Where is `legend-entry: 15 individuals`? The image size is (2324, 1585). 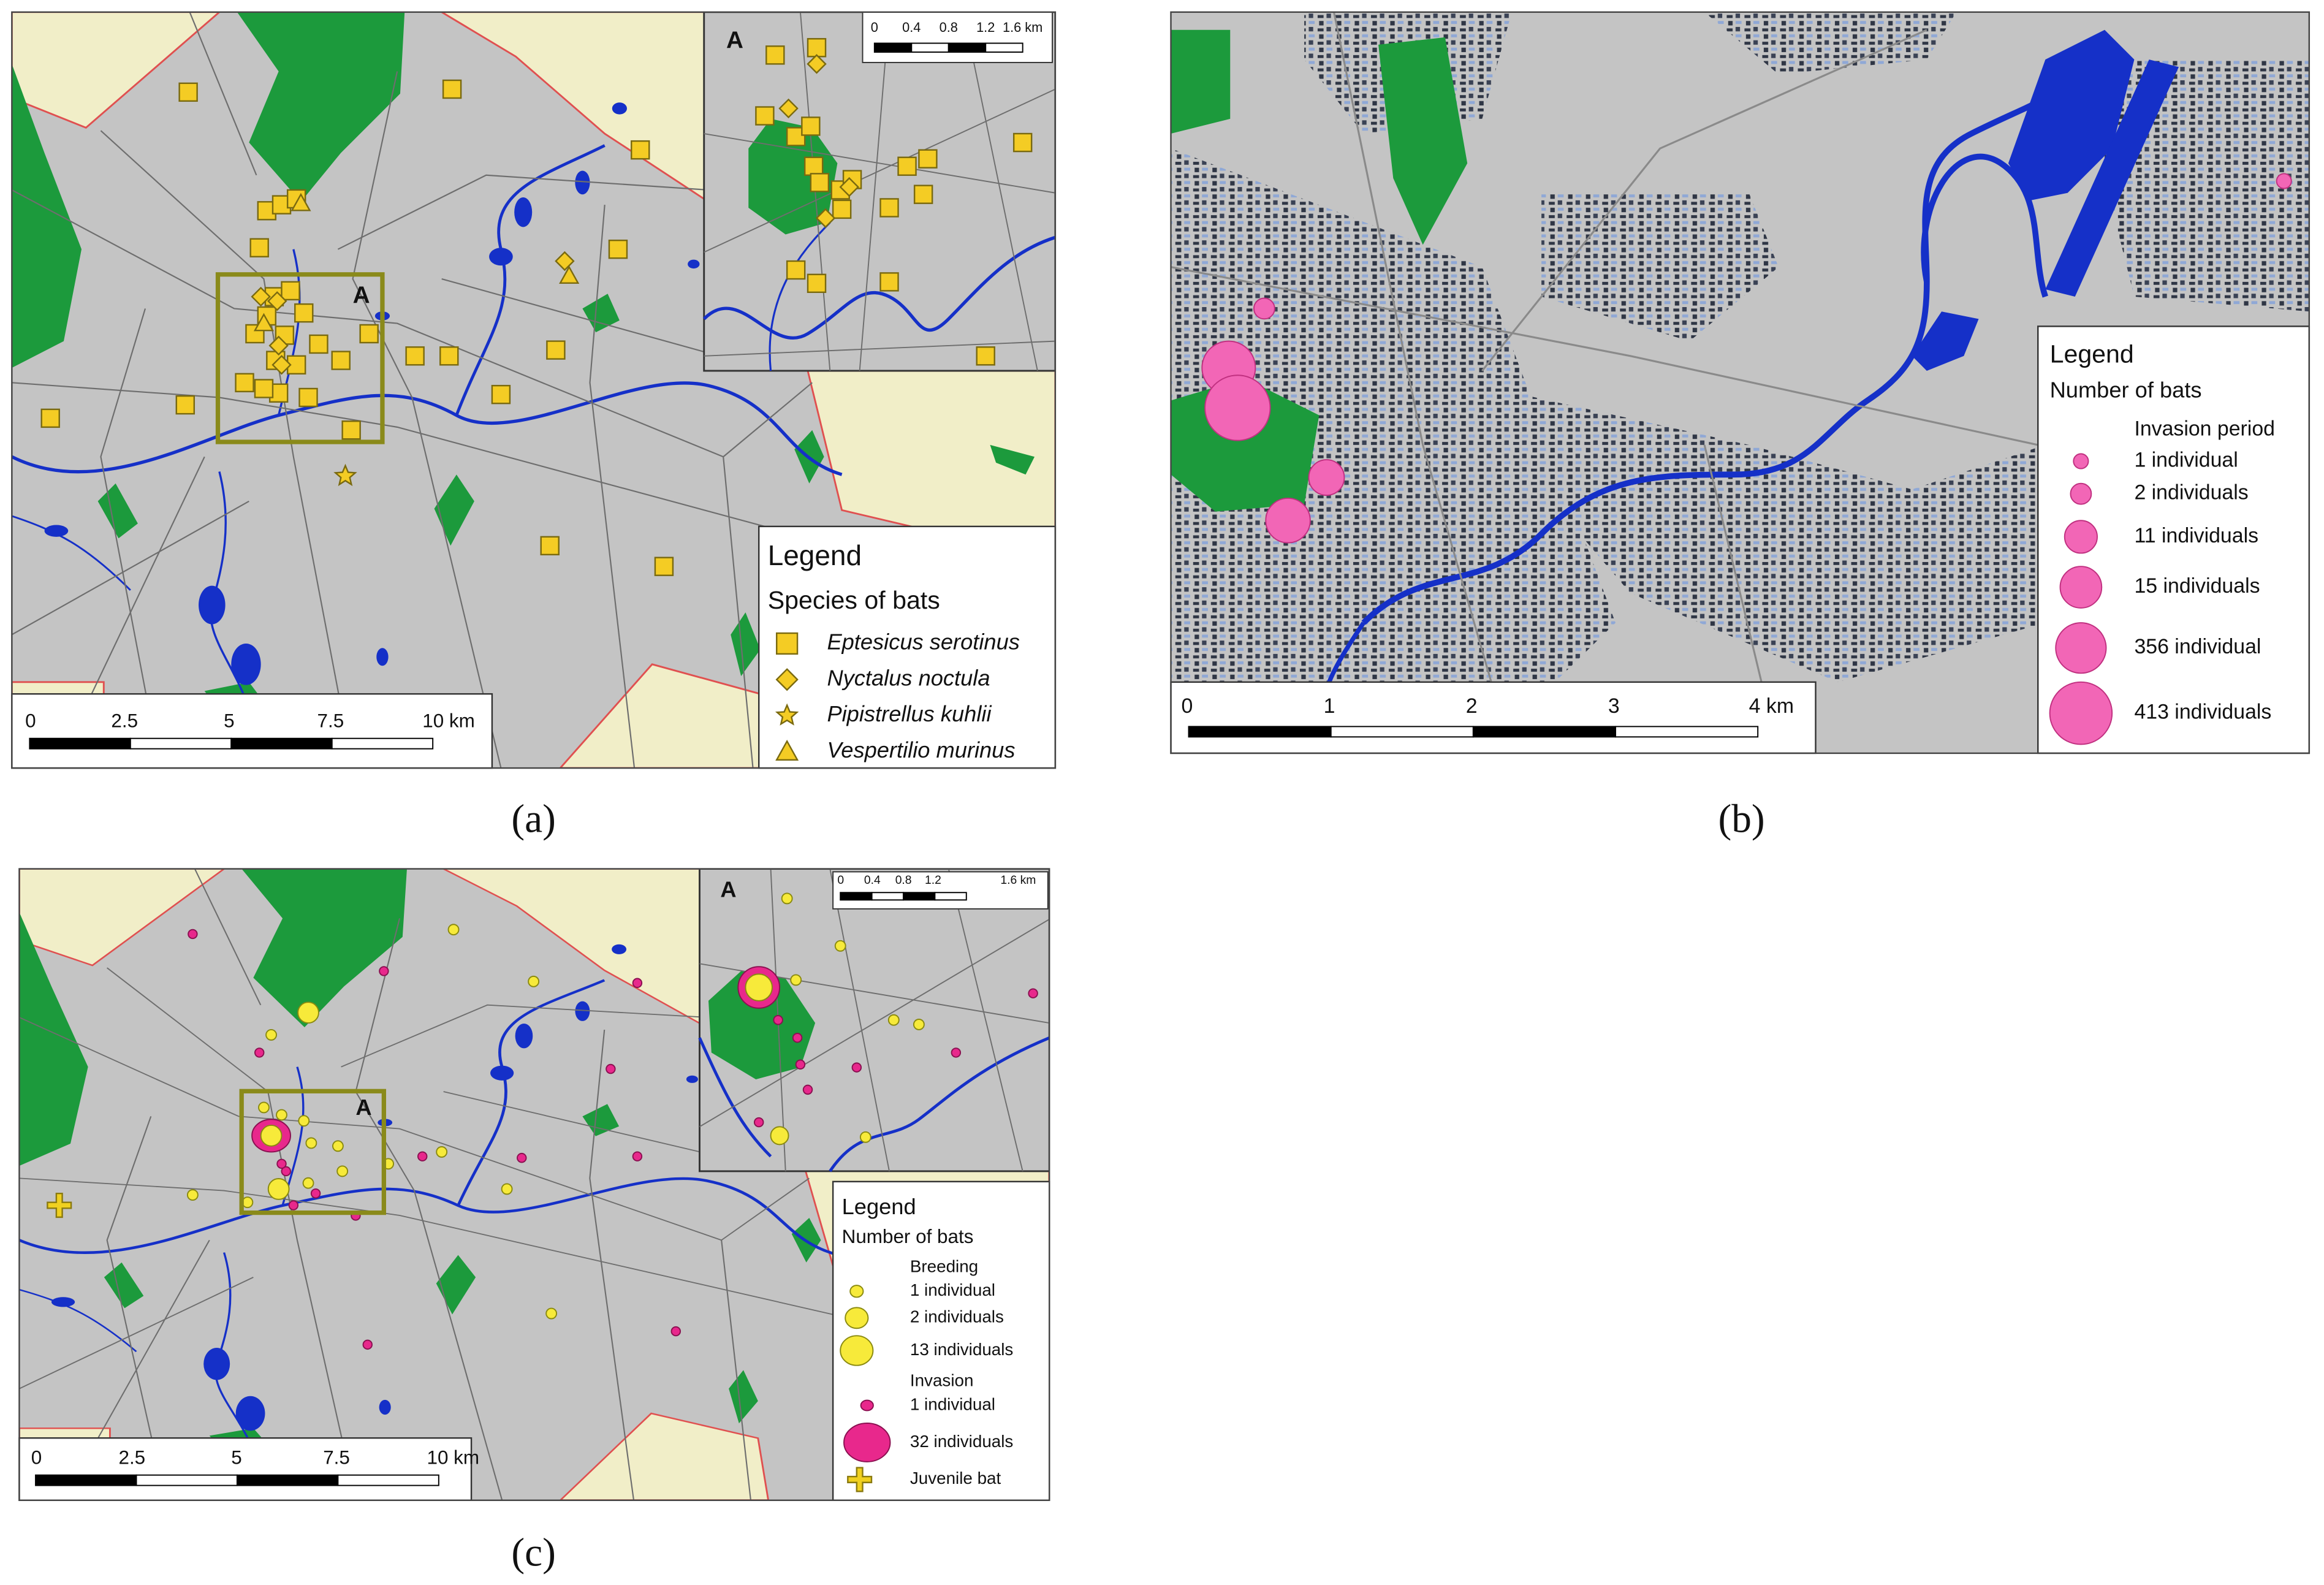 legend-entry: 15 individuals is located at coordinates (2197, 586).